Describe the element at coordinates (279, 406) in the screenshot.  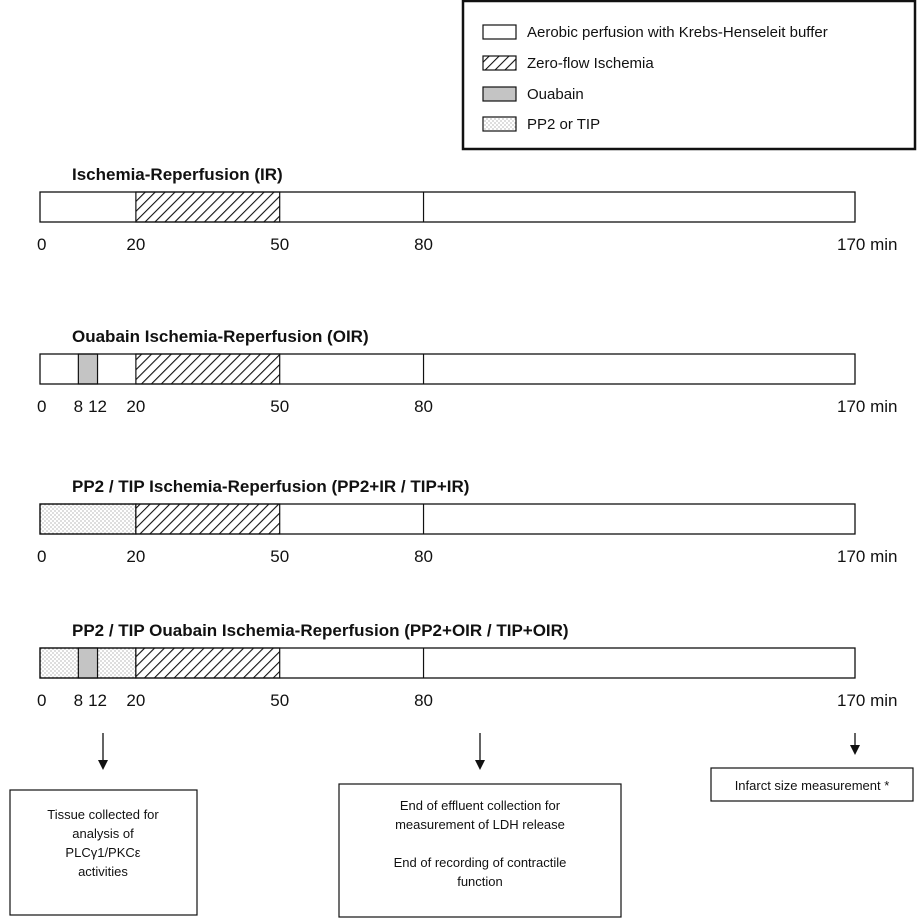
I see `tick-label-oir-50: 50` at that location.